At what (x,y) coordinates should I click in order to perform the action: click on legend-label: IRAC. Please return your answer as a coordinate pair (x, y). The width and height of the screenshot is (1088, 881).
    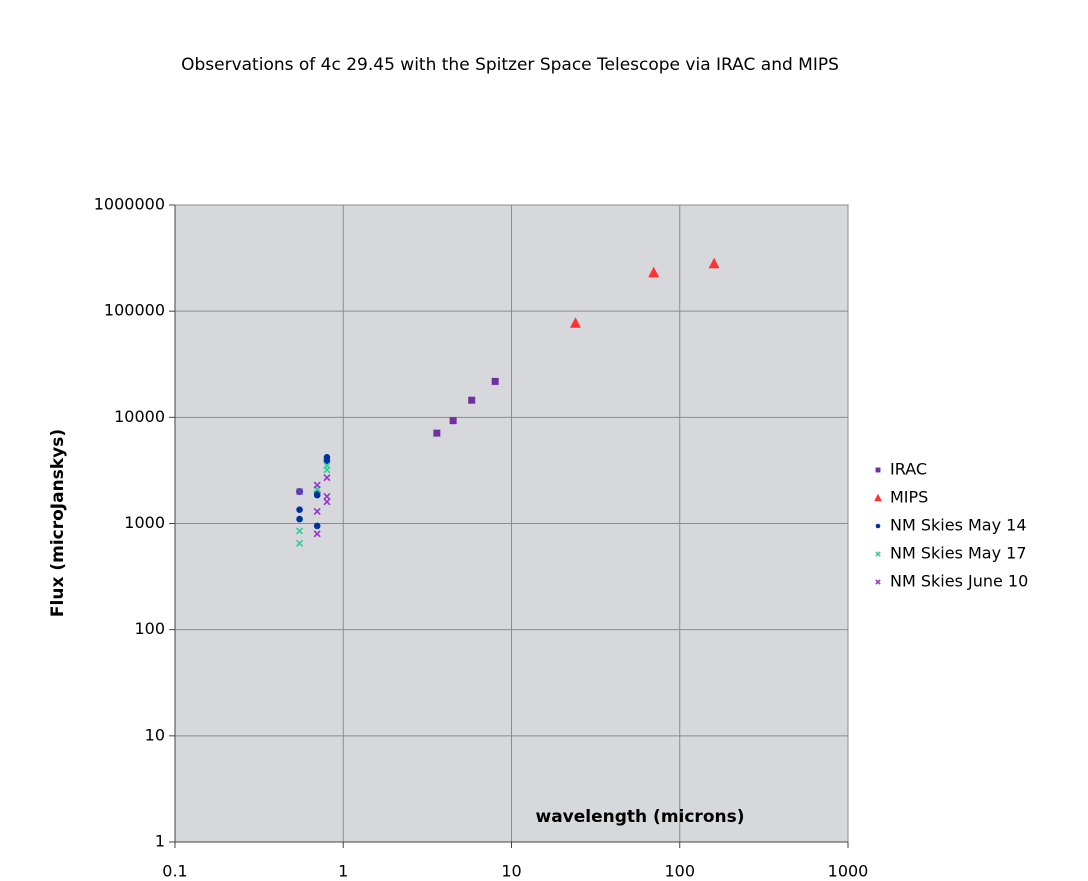
    Looking at the image, I should click on (908, 469).